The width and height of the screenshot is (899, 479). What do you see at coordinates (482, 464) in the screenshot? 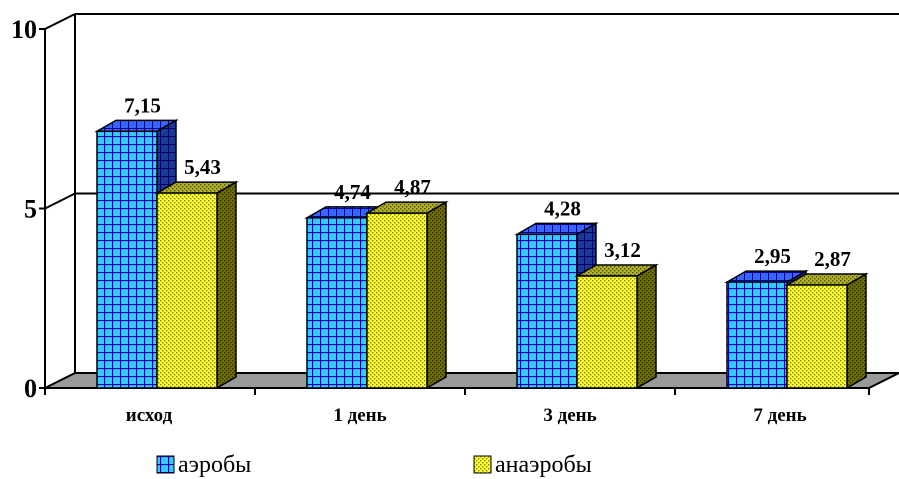
I see `legend-swatch-anaero` at bounding box center [482, 464].